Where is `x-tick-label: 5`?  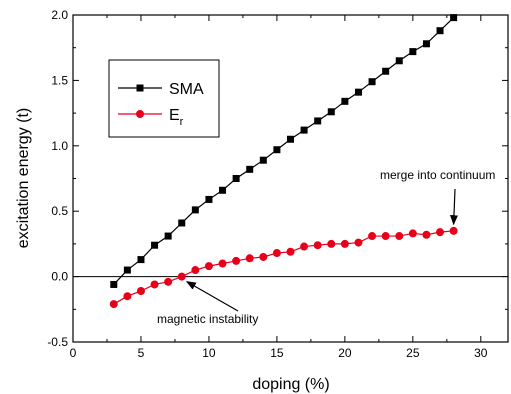 x-tick-label: 5 is located at coordinates (141, 353).